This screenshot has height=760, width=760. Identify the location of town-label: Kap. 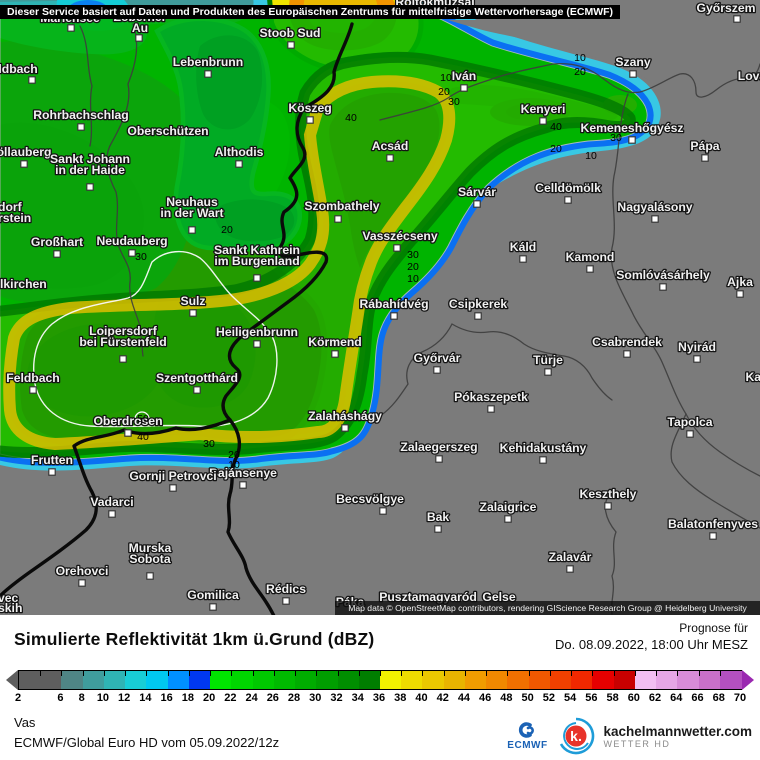
(752, 377).